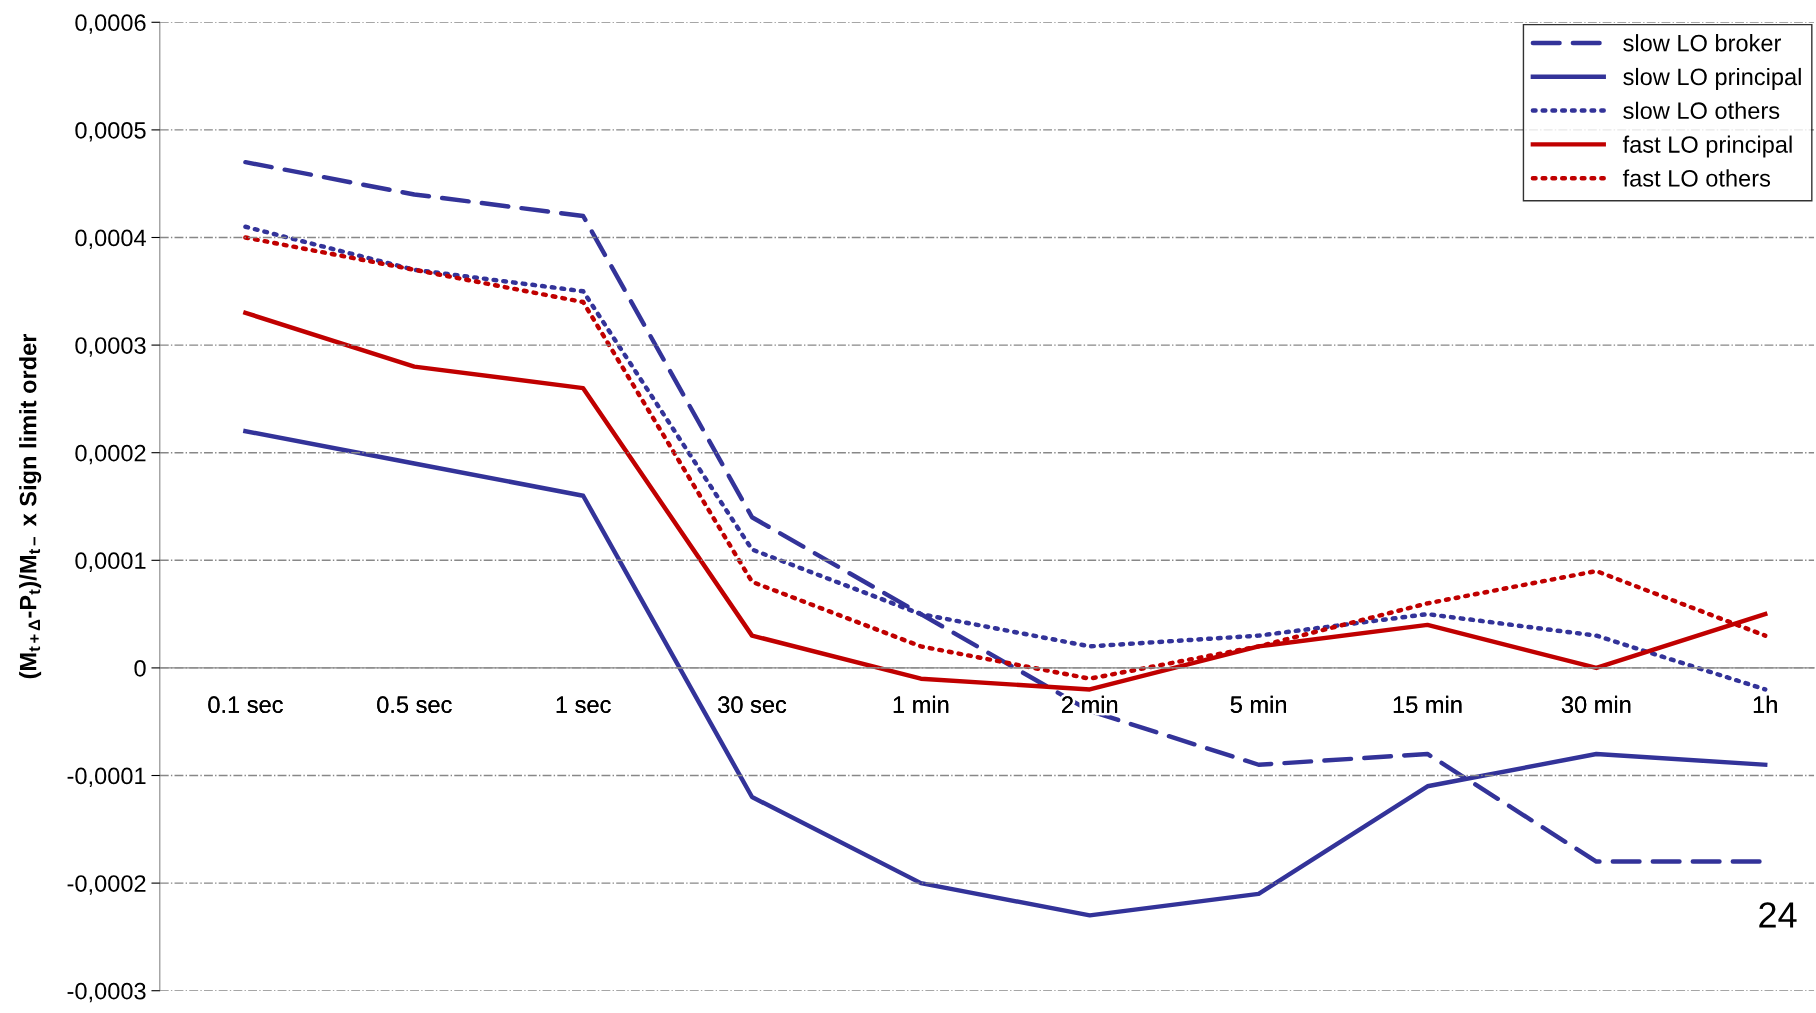  I want to click on y-tick-label: 0, so click(140, 668).